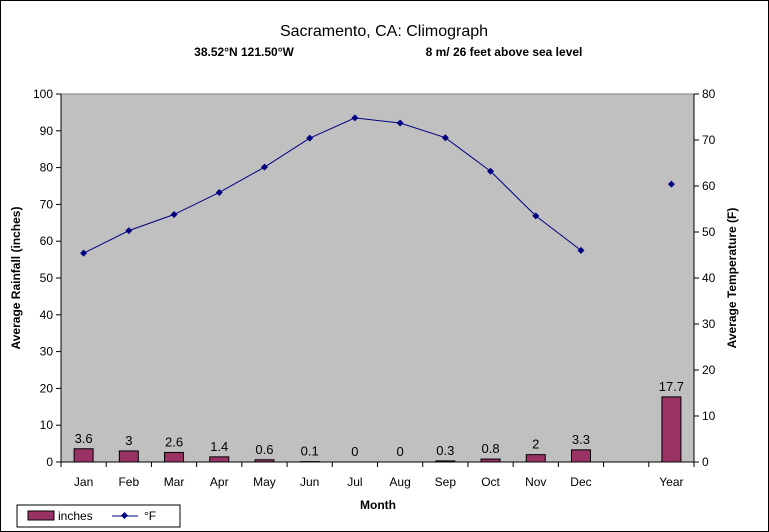  I want to click on temperature-point-jun, so click(310, 138).